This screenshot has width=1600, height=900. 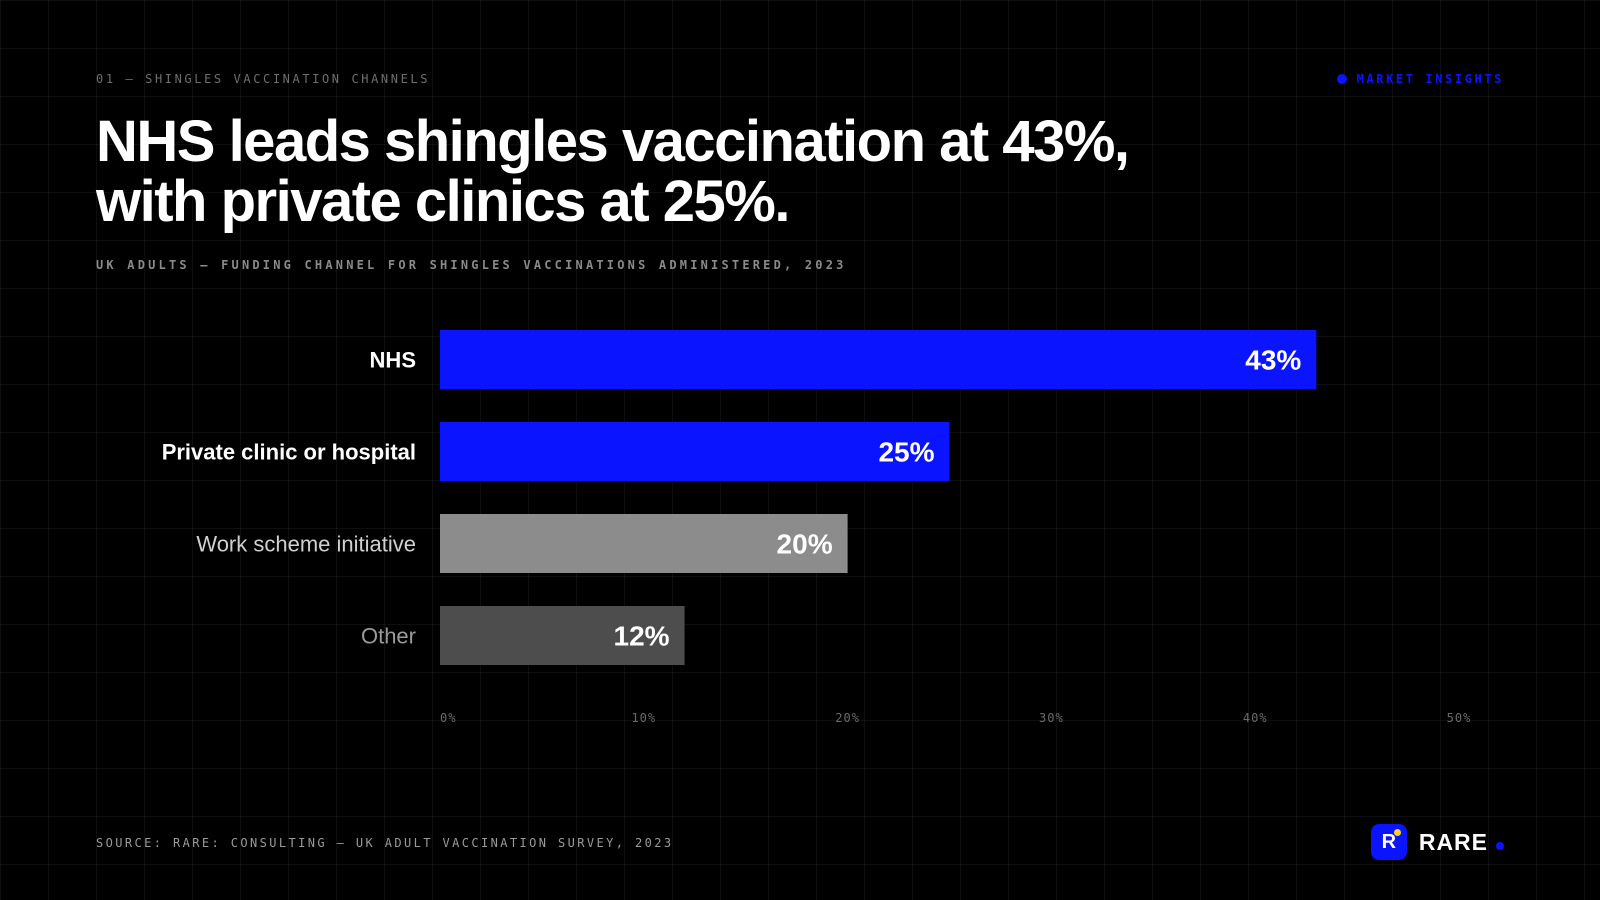 What do you see at coordinates (448, 718) in the screenshot?
I see `x-tick-label-0: 0%` at bounding box center [448, 718].